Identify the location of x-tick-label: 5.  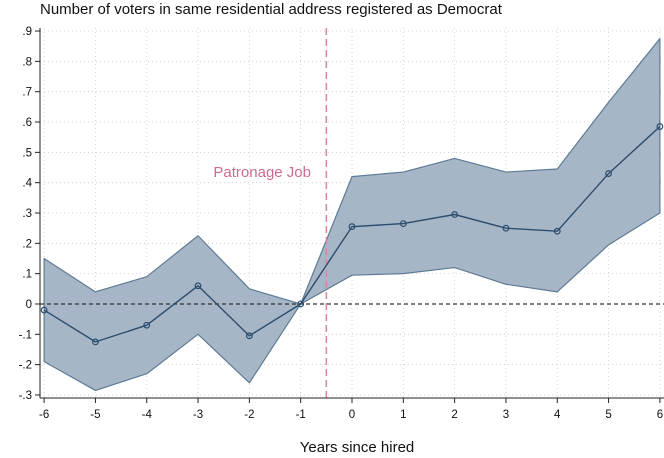
(608, 415).